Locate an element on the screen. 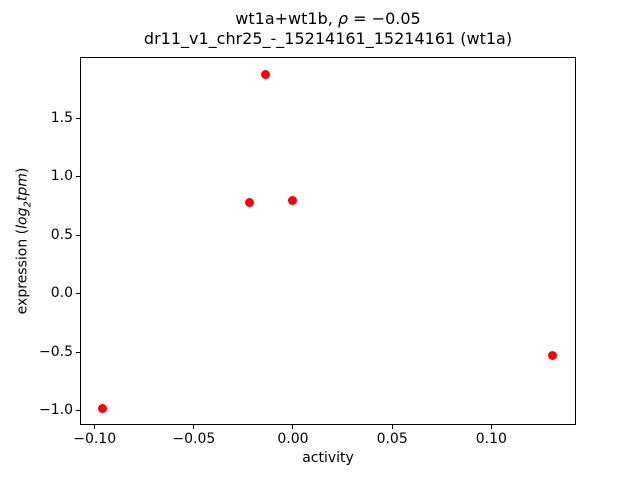 This screenshot has width=640, height=480. y-tick-label: −0.5 is located at coordinates (56, 351).